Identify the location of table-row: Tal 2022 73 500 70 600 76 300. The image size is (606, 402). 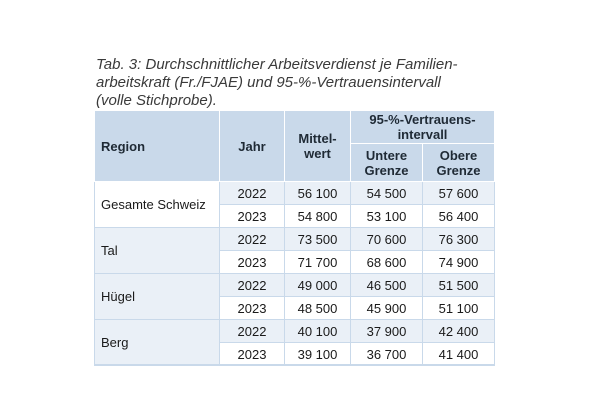
(294, 250).